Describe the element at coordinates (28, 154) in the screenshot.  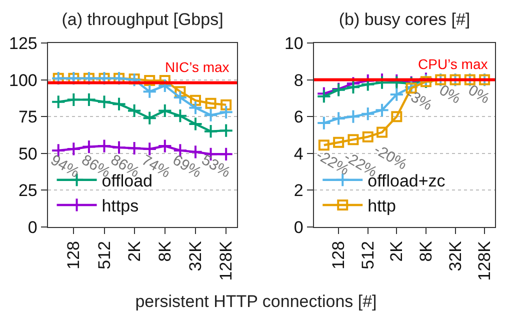
I see `y-tick-label: 50` at that location.